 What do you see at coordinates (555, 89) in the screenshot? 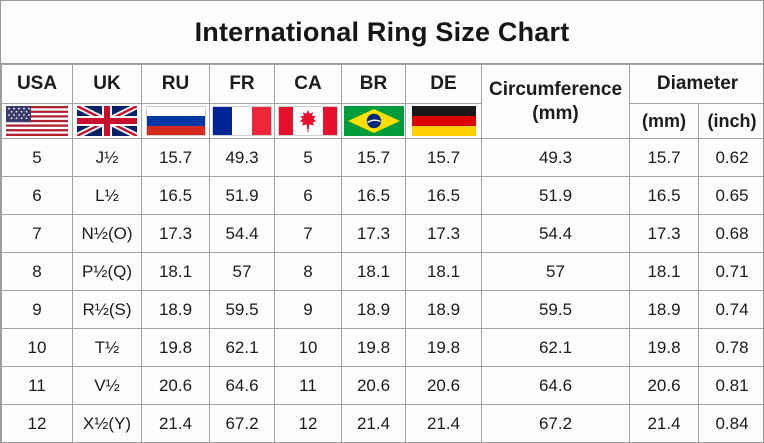
I see `circumference-label: Circumference` at bounding box center [555, 89].